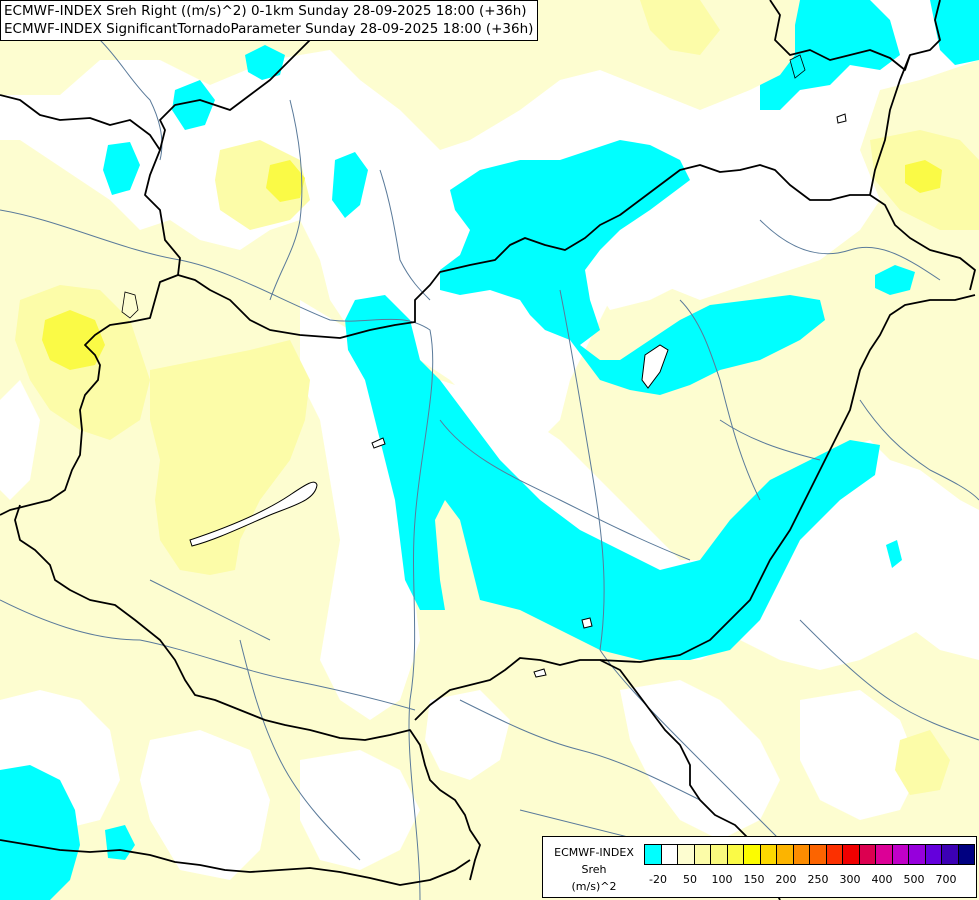 The width and height of the screenshot is (979, 900). I want to click on legend-swatches, so click(809, 854).